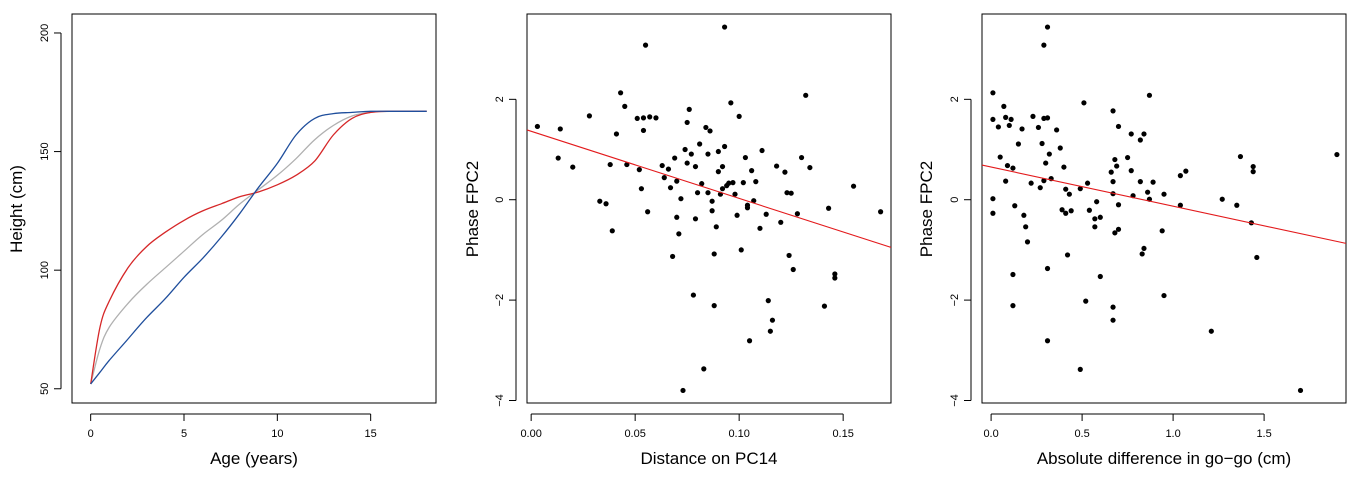 The height and width of the screenshot is (477, 1352). Describe the element at coordinates (505, 251) in the screenshot. I see `y-axis: −4 −2 0 2` at that location.